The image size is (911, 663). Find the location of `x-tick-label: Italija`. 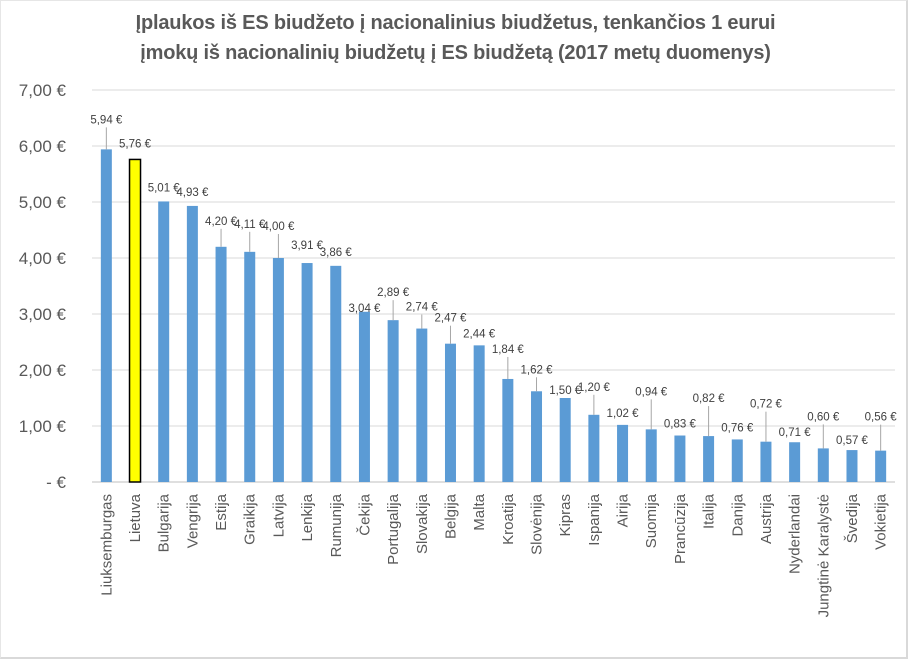

x-tick-label: Italija is located at coordinates (709, 511).